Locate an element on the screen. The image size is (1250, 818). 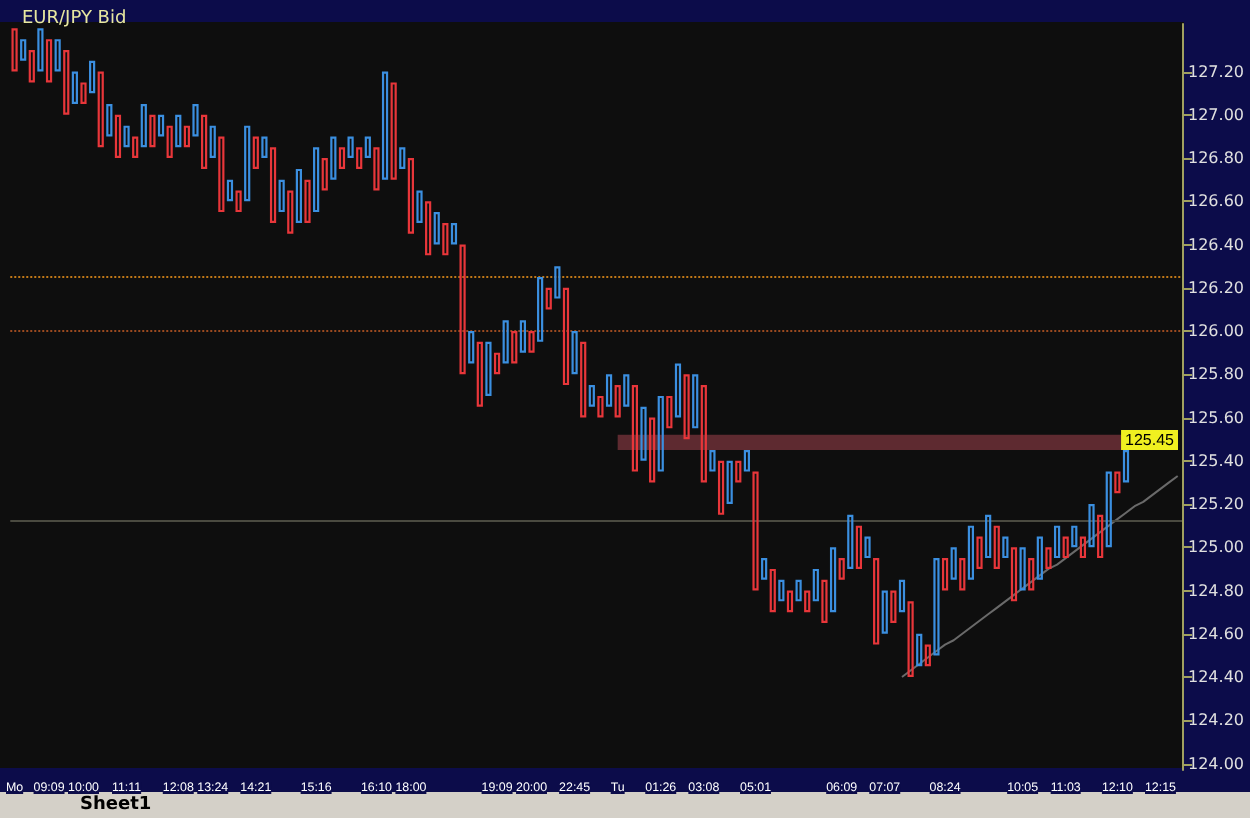
y-tick-label: 127.20 is located at coordinates (1216, 71).